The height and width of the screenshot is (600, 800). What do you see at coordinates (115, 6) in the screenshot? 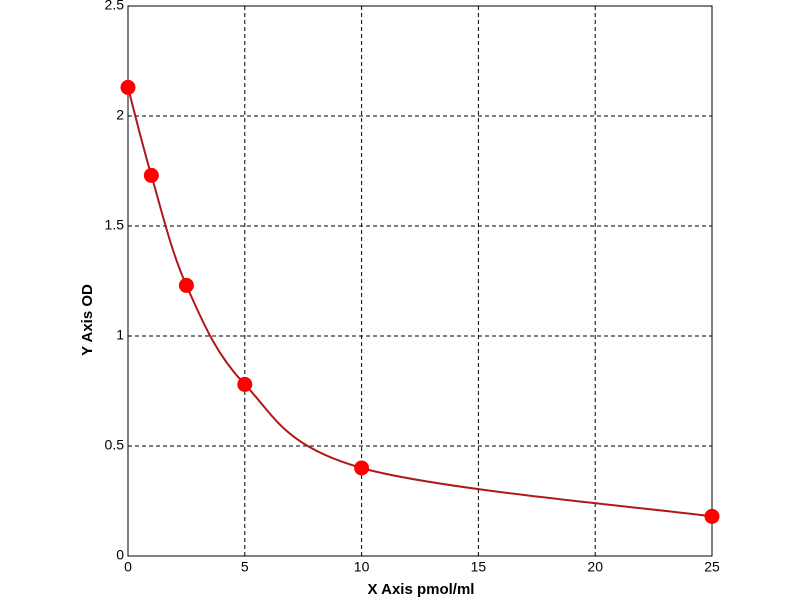
I see `y-tick-label: 2.5` at bounding box center [115, 6].